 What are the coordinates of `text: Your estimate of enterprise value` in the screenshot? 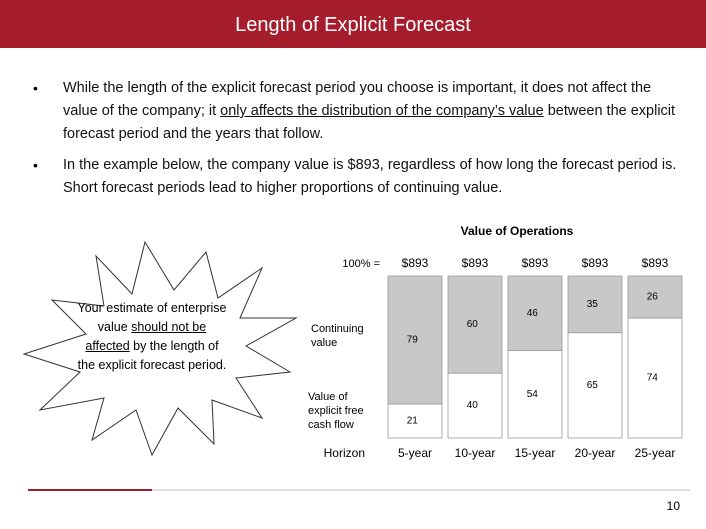 It's located at (152, 317).